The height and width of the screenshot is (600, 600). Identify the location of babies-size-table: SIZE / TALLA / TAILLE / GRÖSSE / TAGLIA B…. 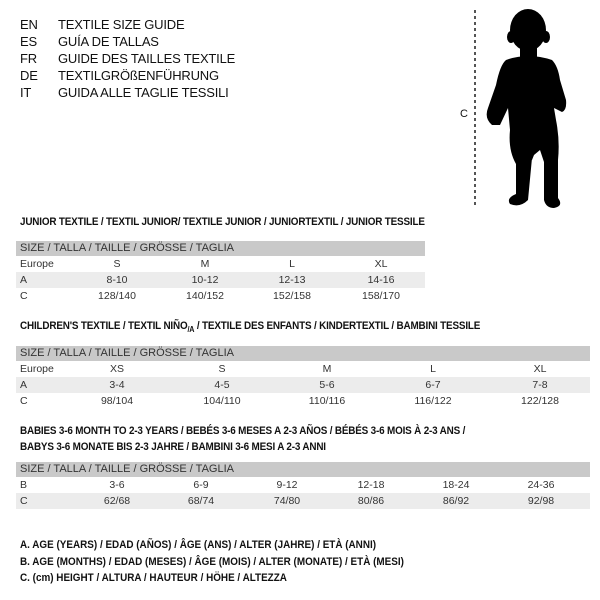
(303, 485).